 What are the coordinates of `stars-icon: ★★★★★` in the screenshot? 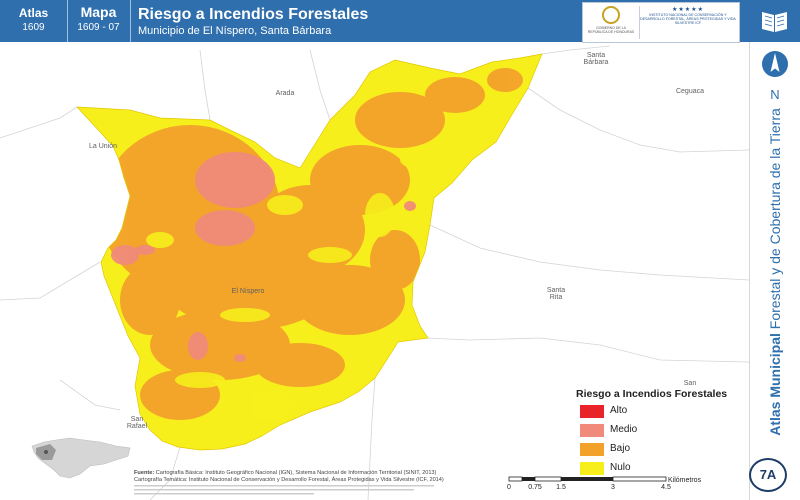 It's located at (688, 10).